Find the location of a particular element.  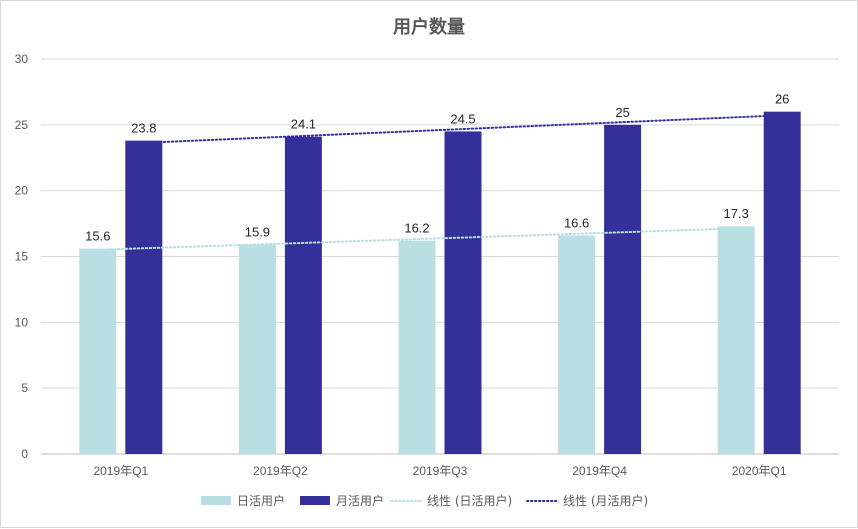

legend-swatch-mau is located at coordinates (315, 500).